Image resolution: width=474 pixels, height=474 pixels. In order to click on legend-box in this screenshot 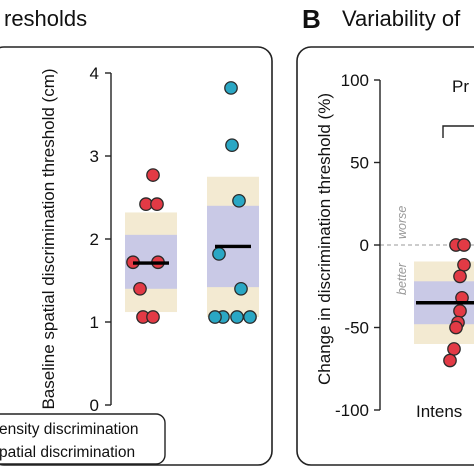, I will do `click(83, 439)`.